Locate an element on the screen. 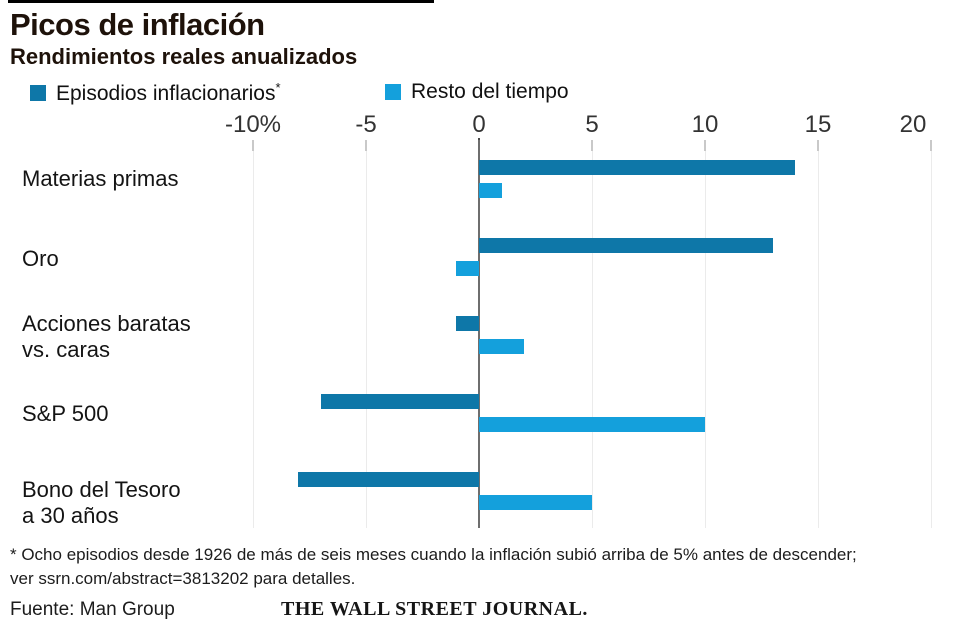  category-label: Materias primas is located at coordinates (100, 178).